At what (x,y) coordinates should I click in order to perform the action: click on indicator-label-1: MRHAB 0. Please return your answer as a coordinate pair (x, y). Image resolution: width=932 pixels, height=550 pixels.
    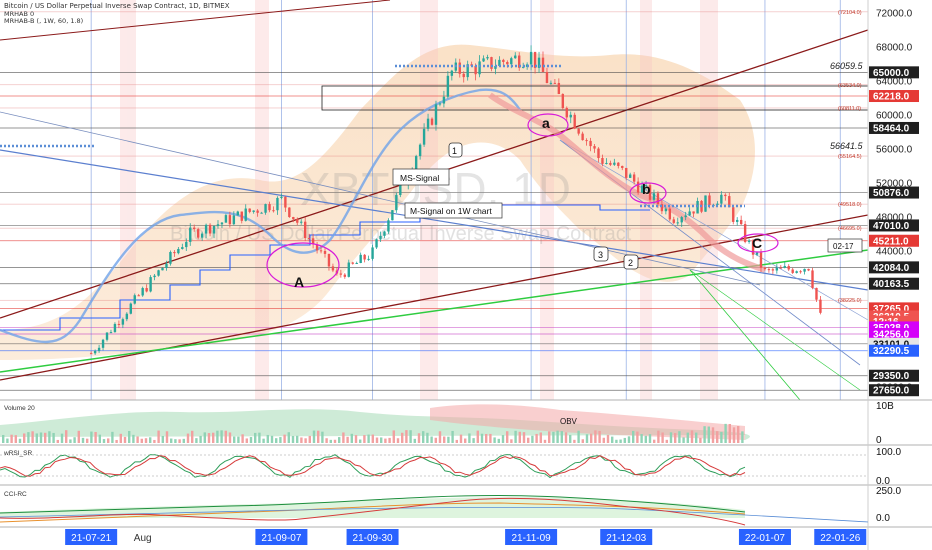
    Looking at the image, I should click on (19, 14).